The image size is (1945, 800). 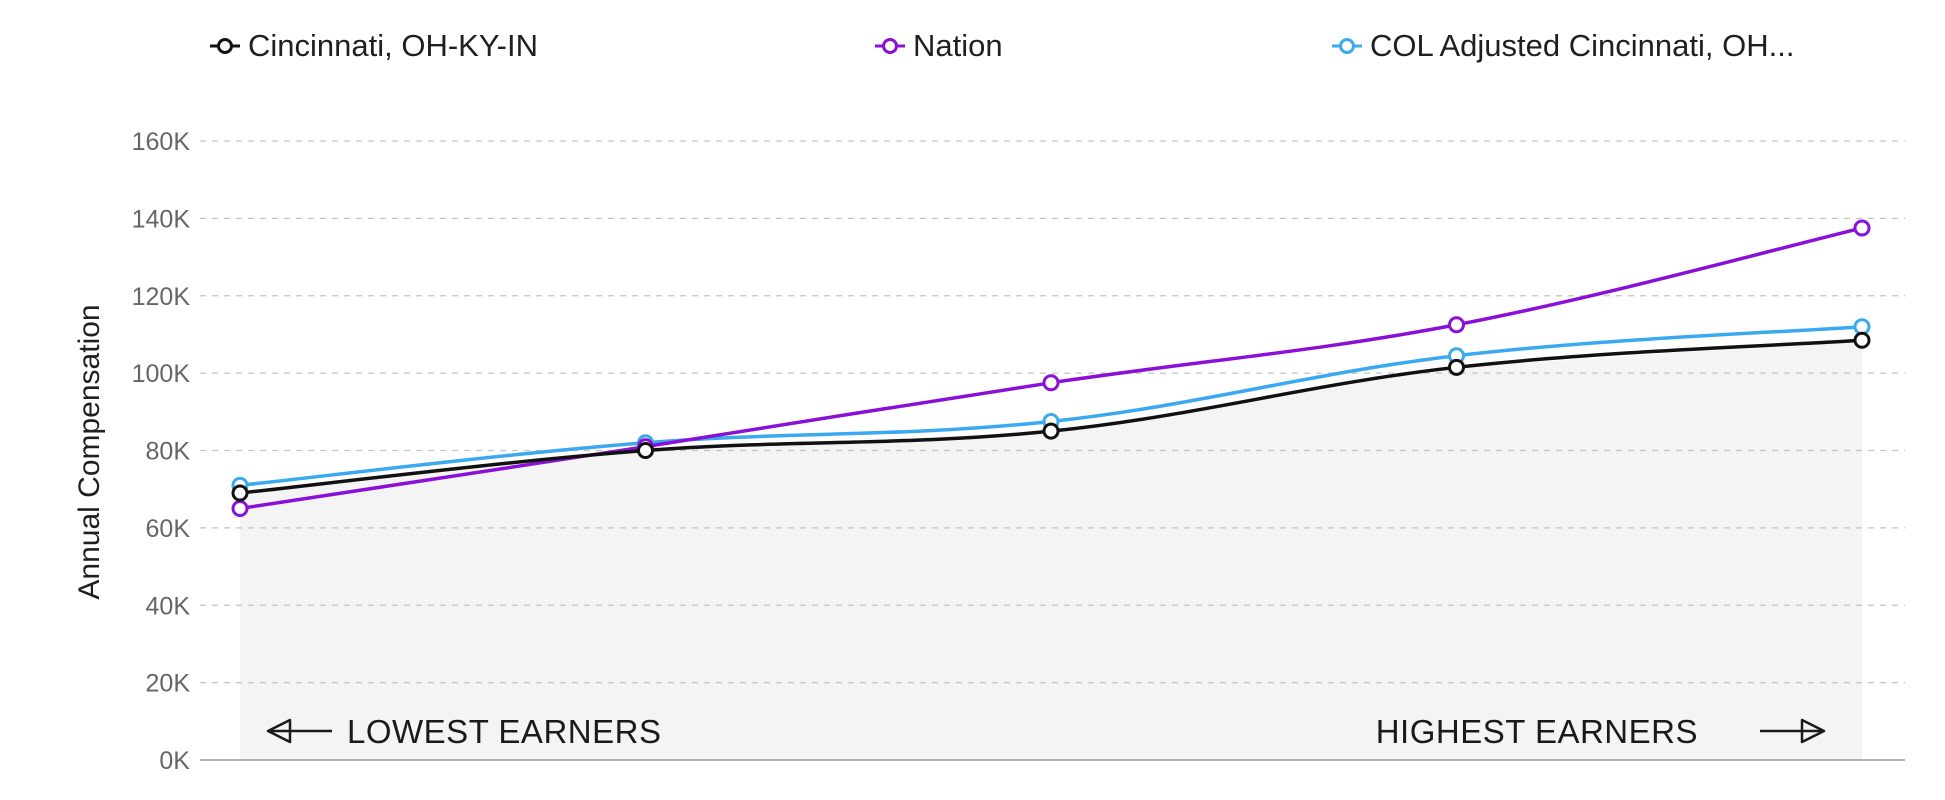 I want to click on y-axis-ticks: 0K 20K 40K 60K 80K 100K 120K 140K 160K, so click(x=161, y=451).